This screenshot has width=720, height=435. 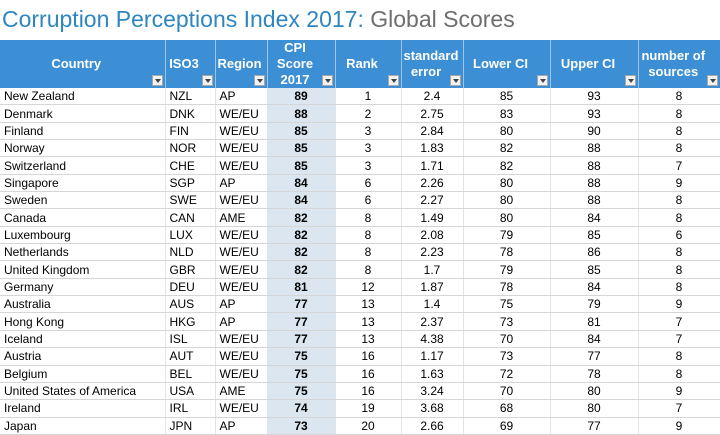 What do you see at coordinates (432, 96) in the screenshot?
I see `cell-standard-error: 2.4` at bounding box center [432, 96].